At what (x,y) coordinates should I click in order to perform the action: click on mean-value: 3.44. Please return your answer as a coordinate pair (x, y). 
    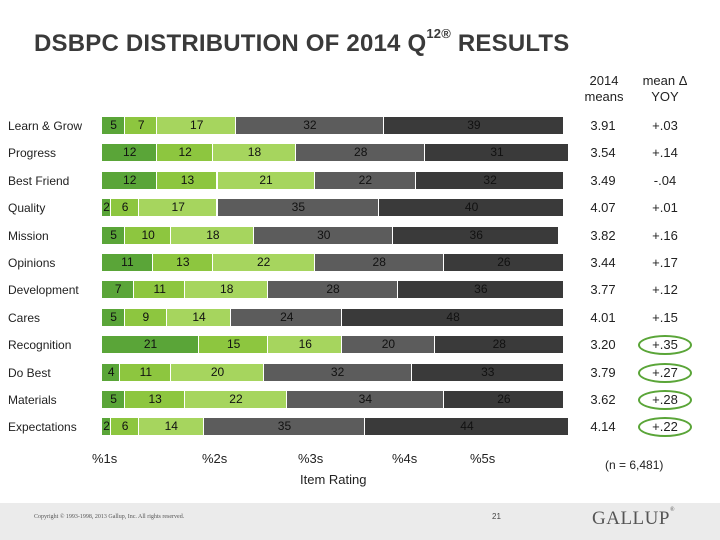
    Looking at the image, I should click on (603, 262).